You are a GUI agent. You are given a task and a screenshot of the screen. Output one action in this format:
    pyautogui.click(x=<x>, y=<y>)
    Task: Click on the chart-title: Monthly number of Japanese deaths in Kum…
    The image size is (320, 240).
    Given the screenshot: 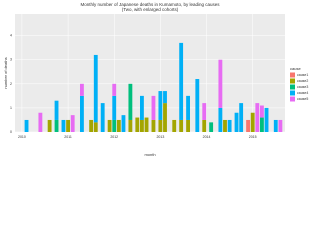 What is the action you would take?
    pyautogui.click(x=150, y=4)
    